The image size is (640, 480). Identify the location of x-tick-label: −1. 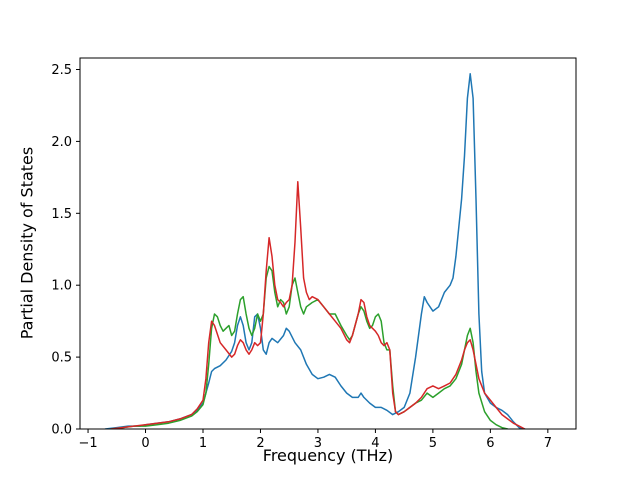
(87, 443).